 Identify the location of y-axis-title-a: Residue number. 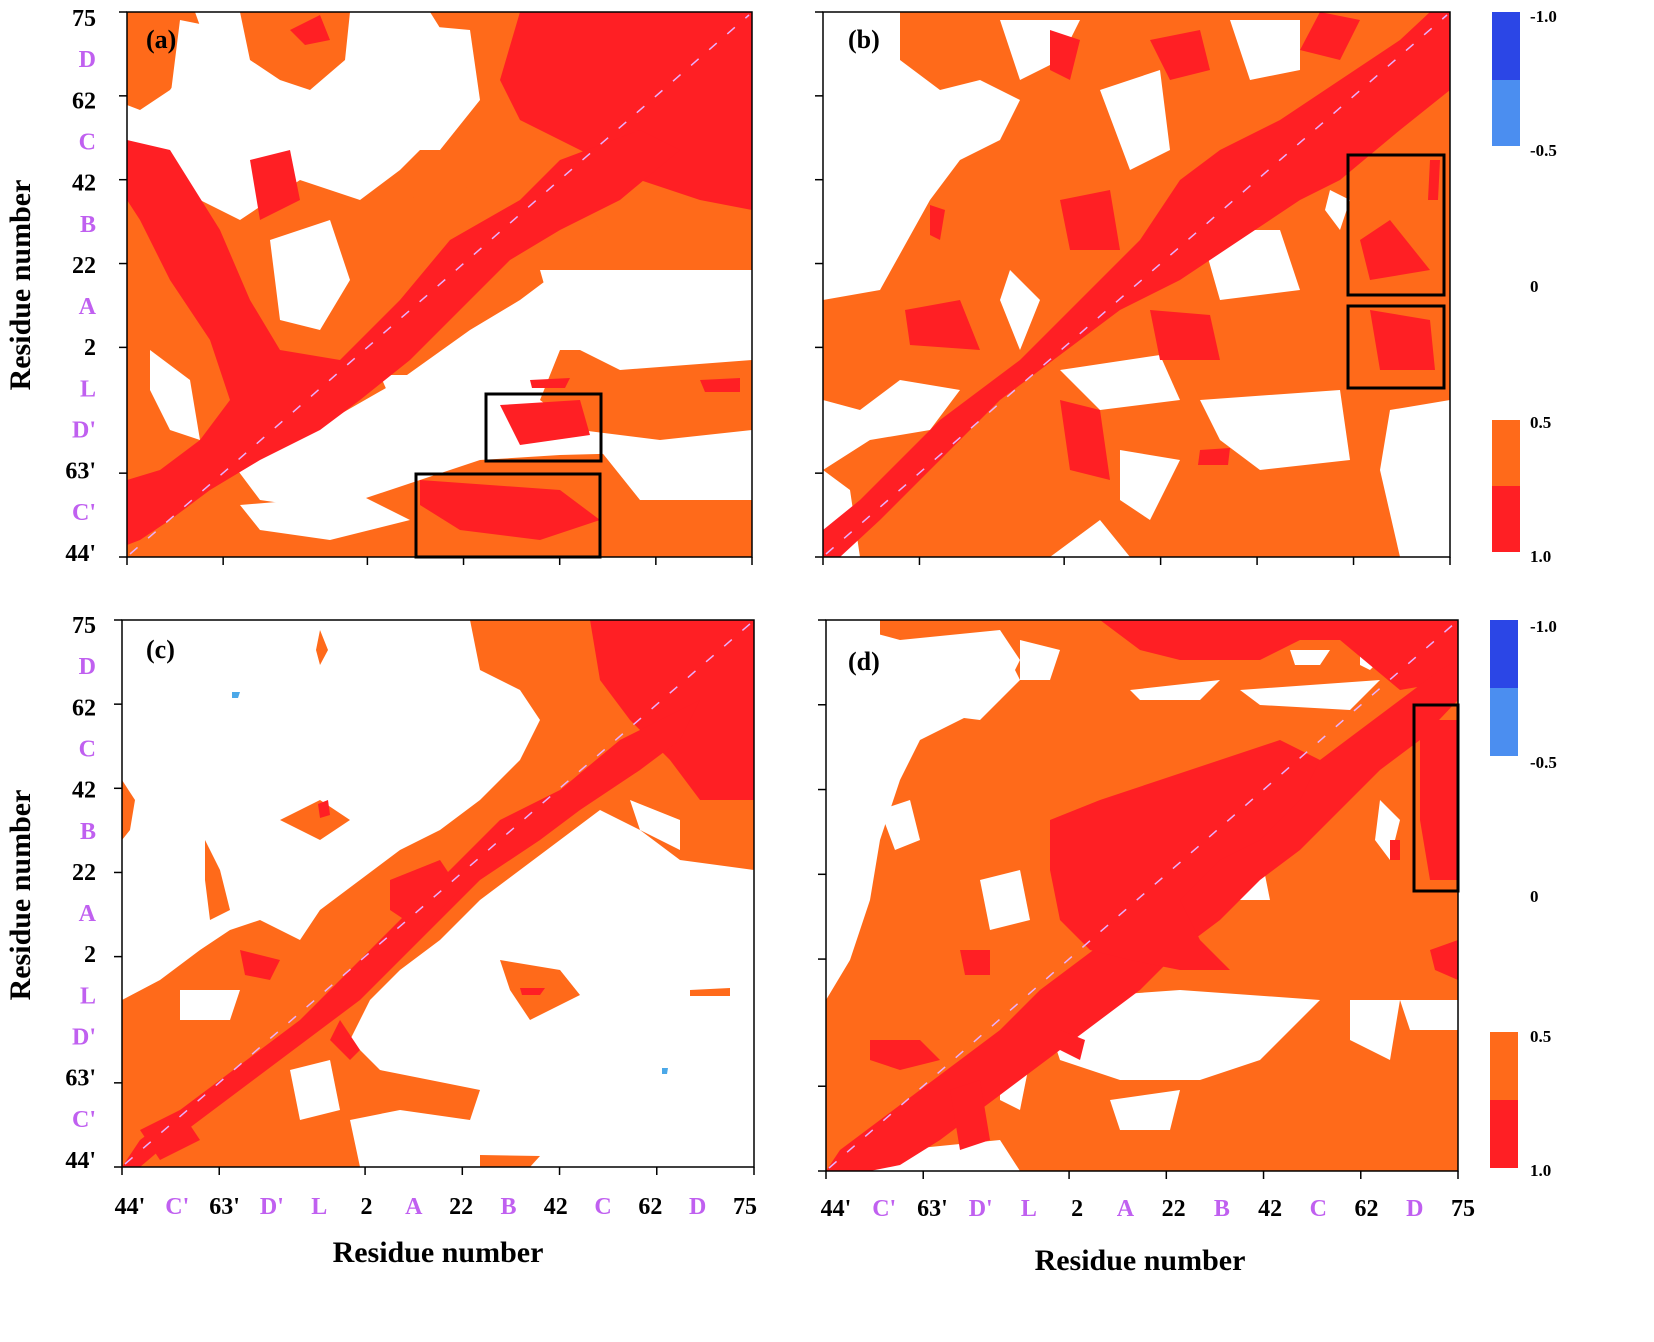
(20, 285).